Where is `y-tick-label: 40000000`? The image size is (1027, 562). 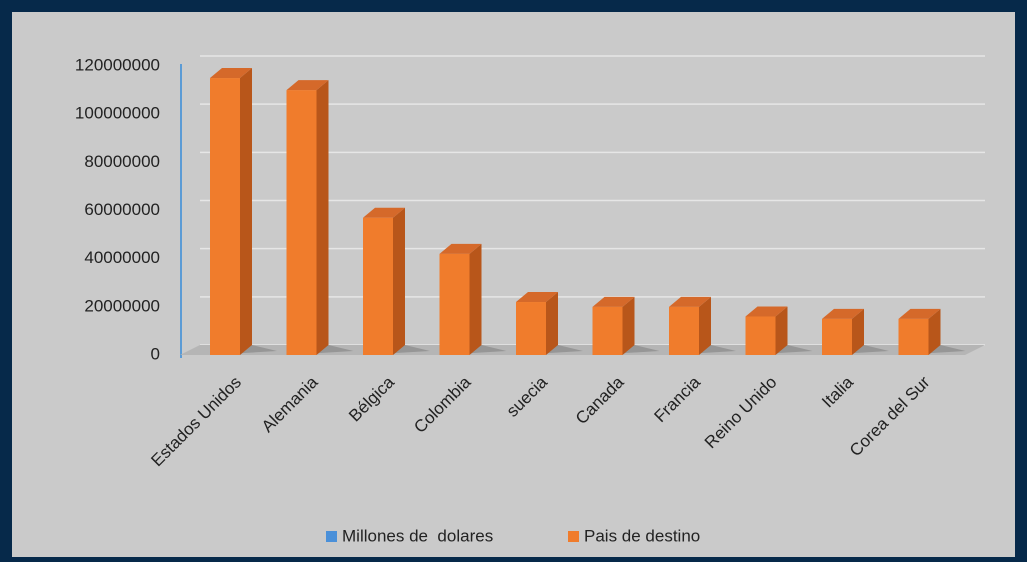 y-tick-label: 40000000 is located at coordinates (122, 257).